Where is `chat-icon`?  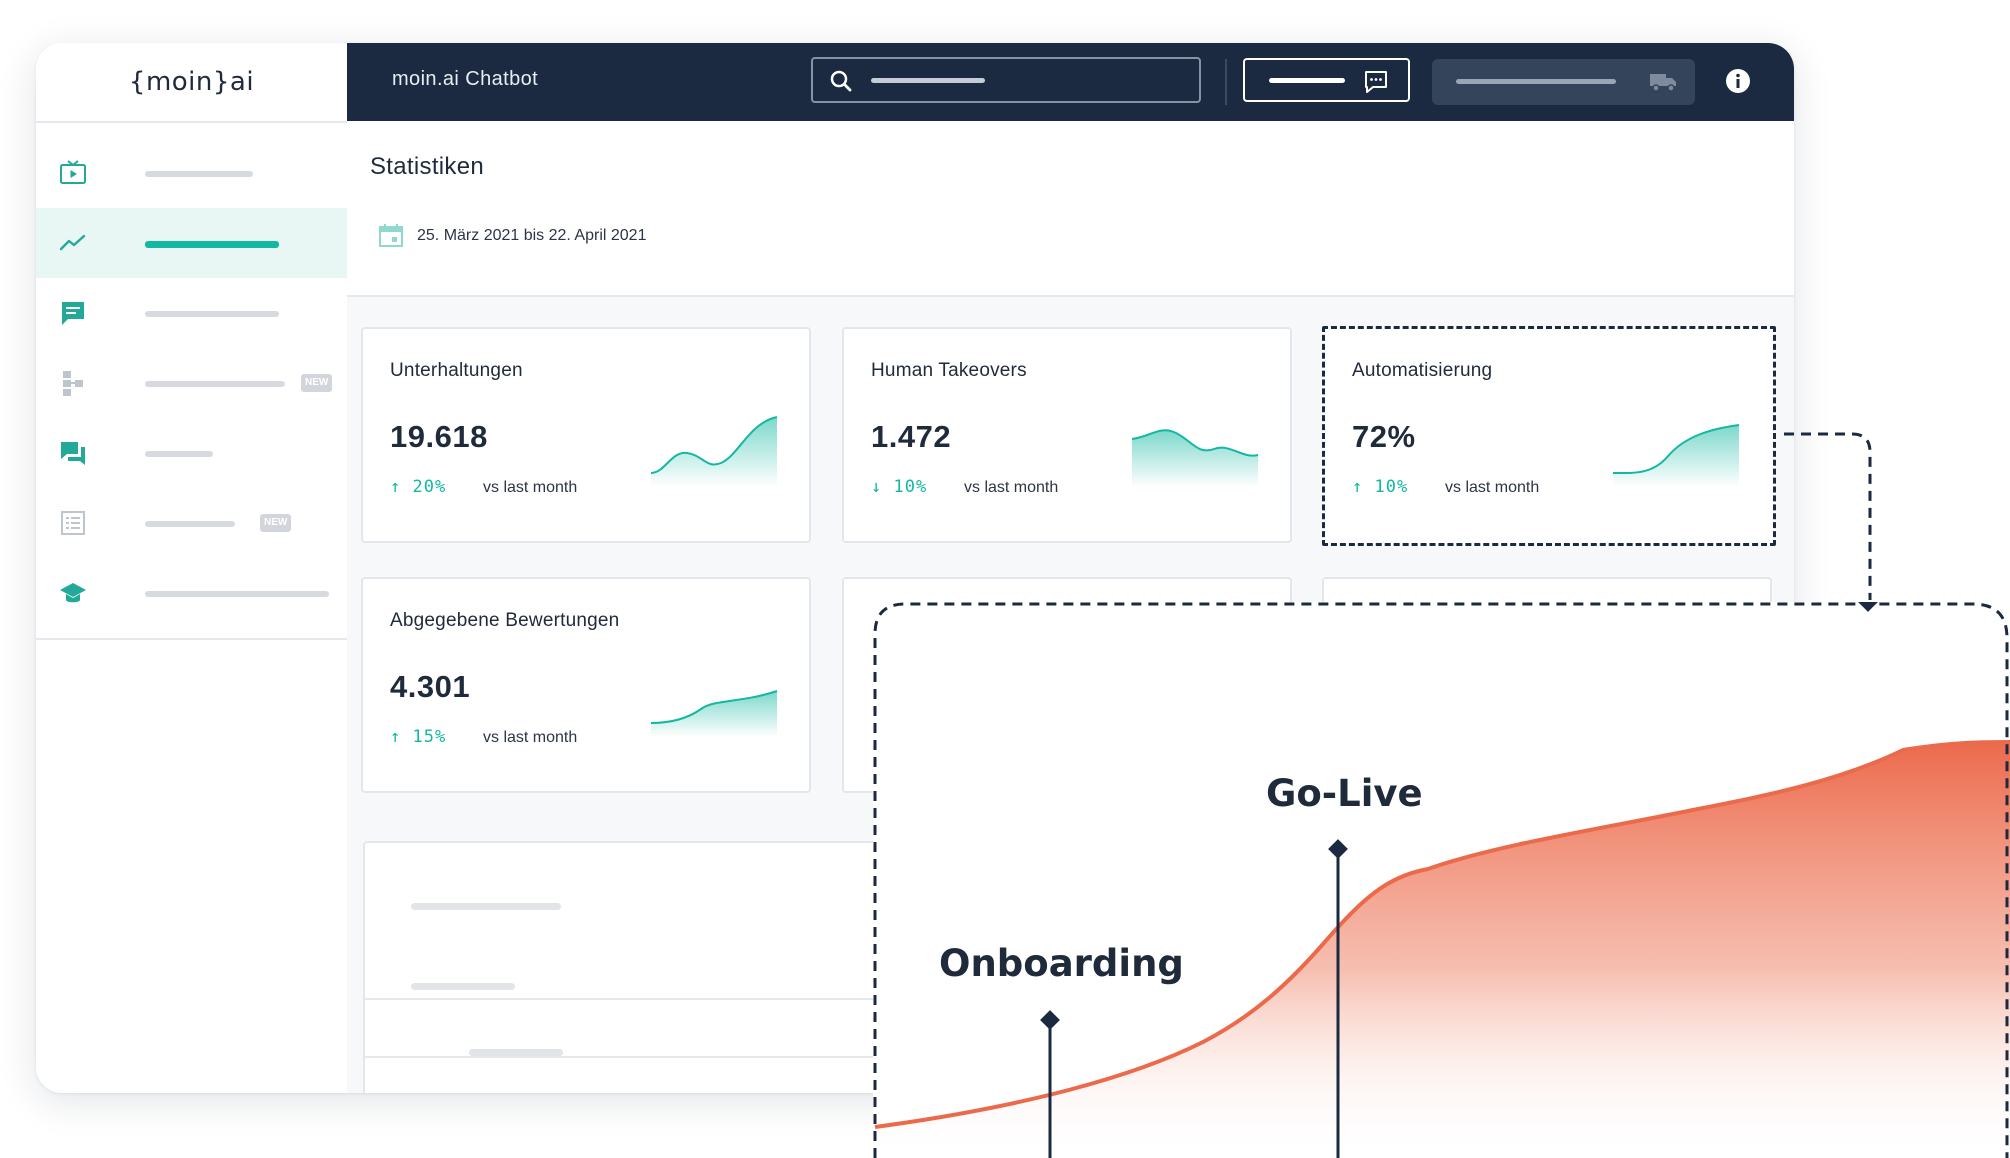
chat-icon is located at coordinates (1376, 82).